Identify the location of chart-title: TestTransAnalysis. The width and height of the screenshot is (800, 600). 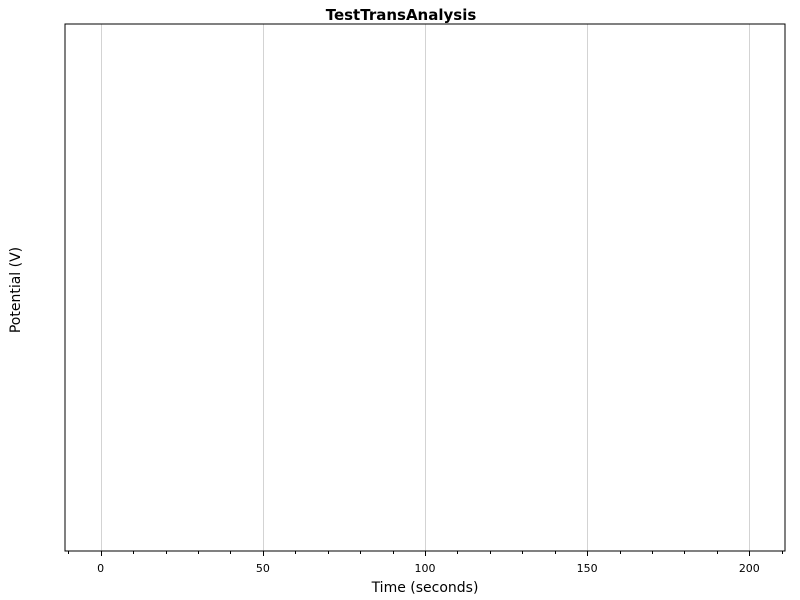
(401, 15).